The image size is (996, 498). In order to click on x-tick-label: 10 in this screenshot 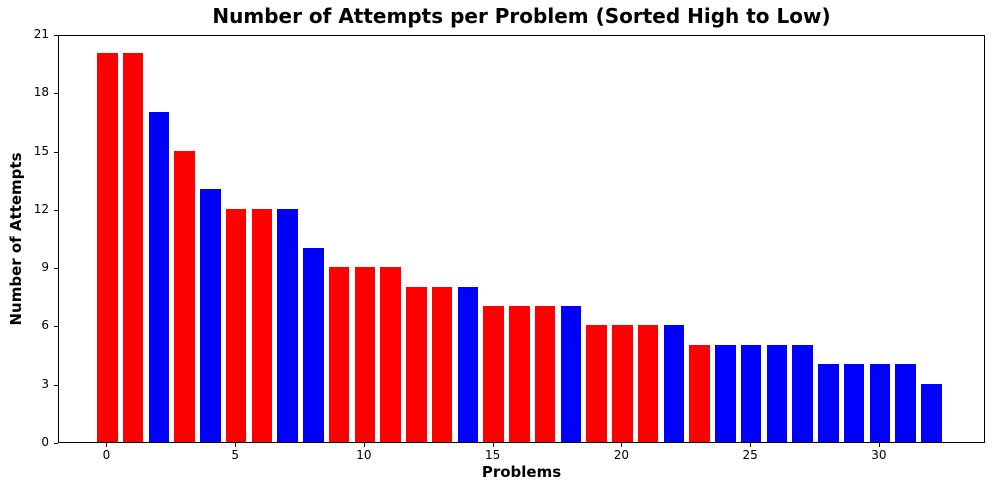, I will do `click(364, 455)`.